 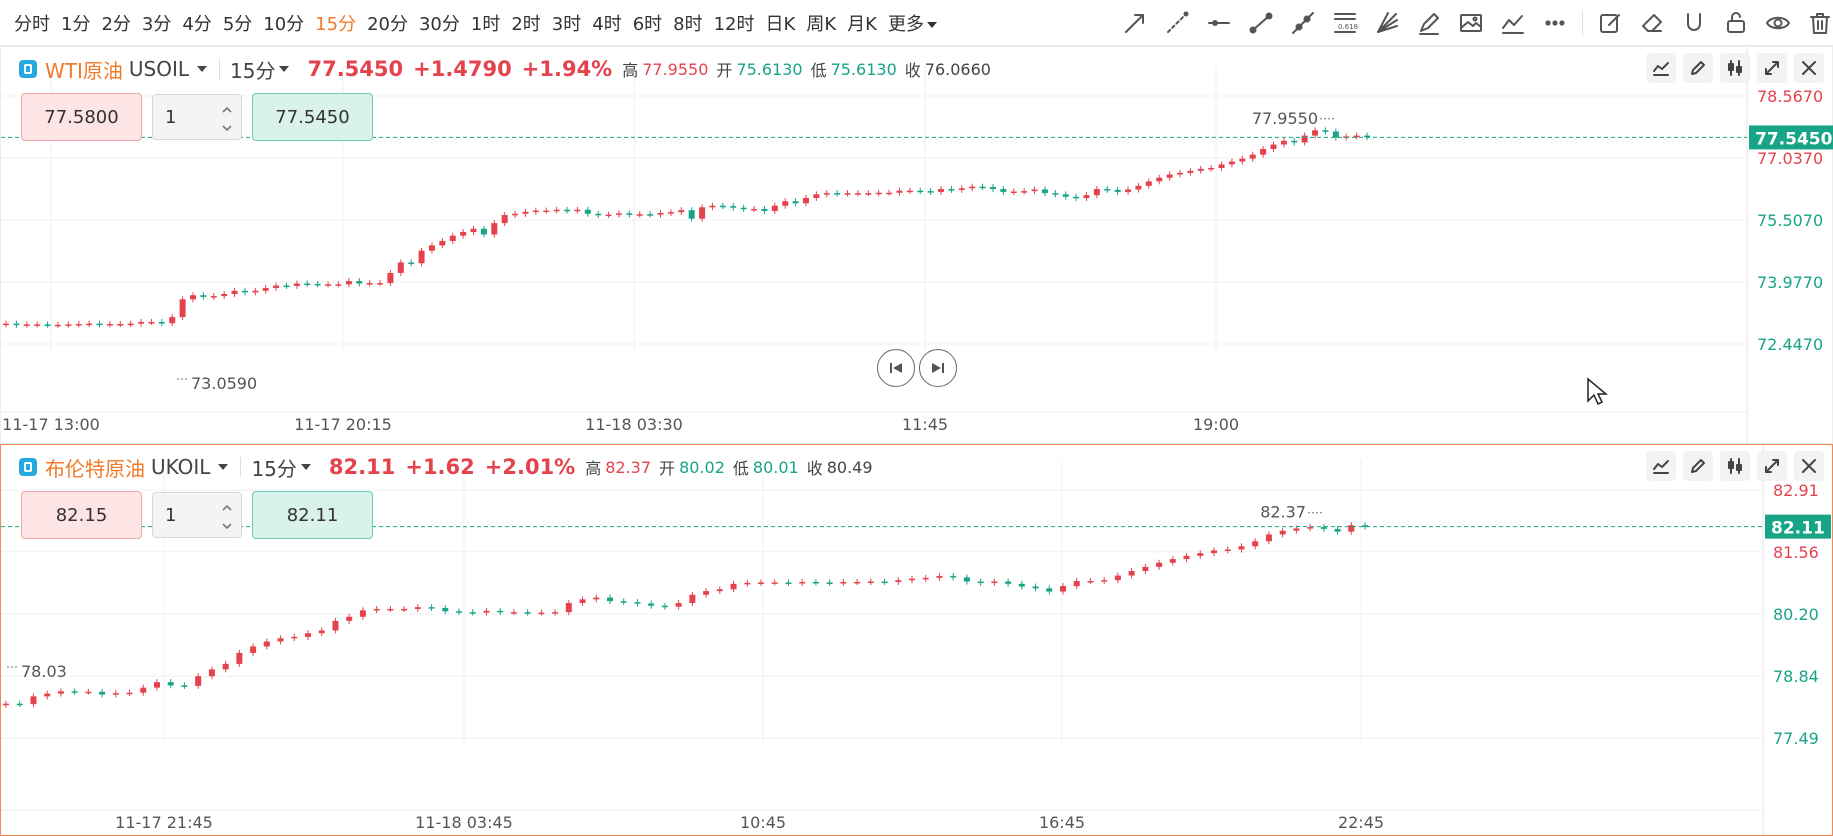 What do you see at coordinates (284, 24) in the screenshot?
I see `period-6: 10分` at bounding box center [284, 24].